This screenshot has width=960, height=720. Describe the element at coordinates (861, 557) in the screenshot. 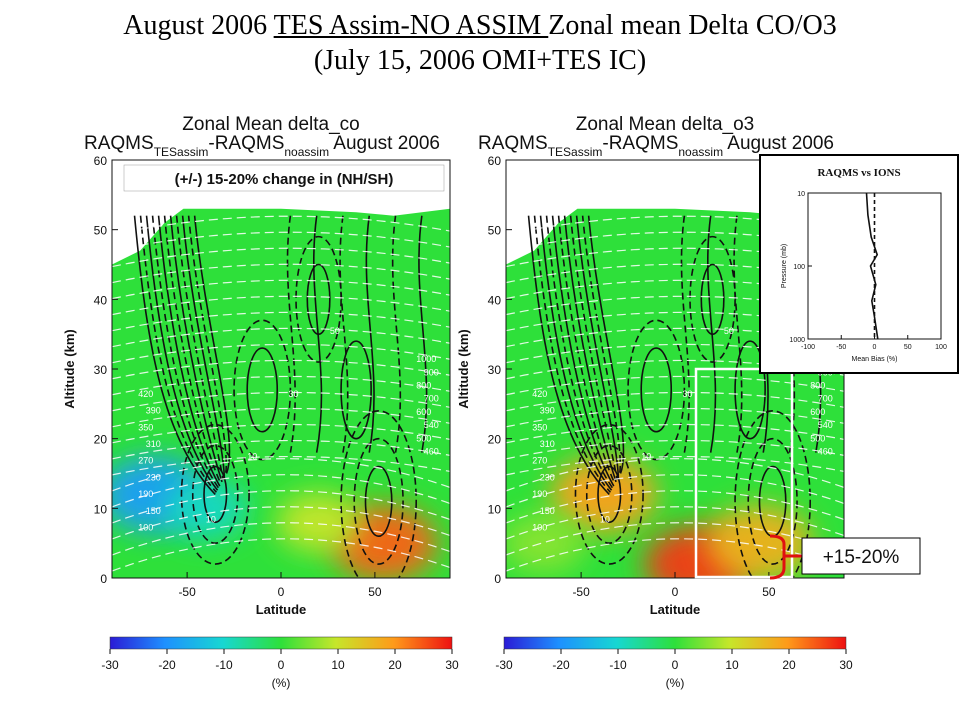

I see `callout-text: +15-20%` at that location.